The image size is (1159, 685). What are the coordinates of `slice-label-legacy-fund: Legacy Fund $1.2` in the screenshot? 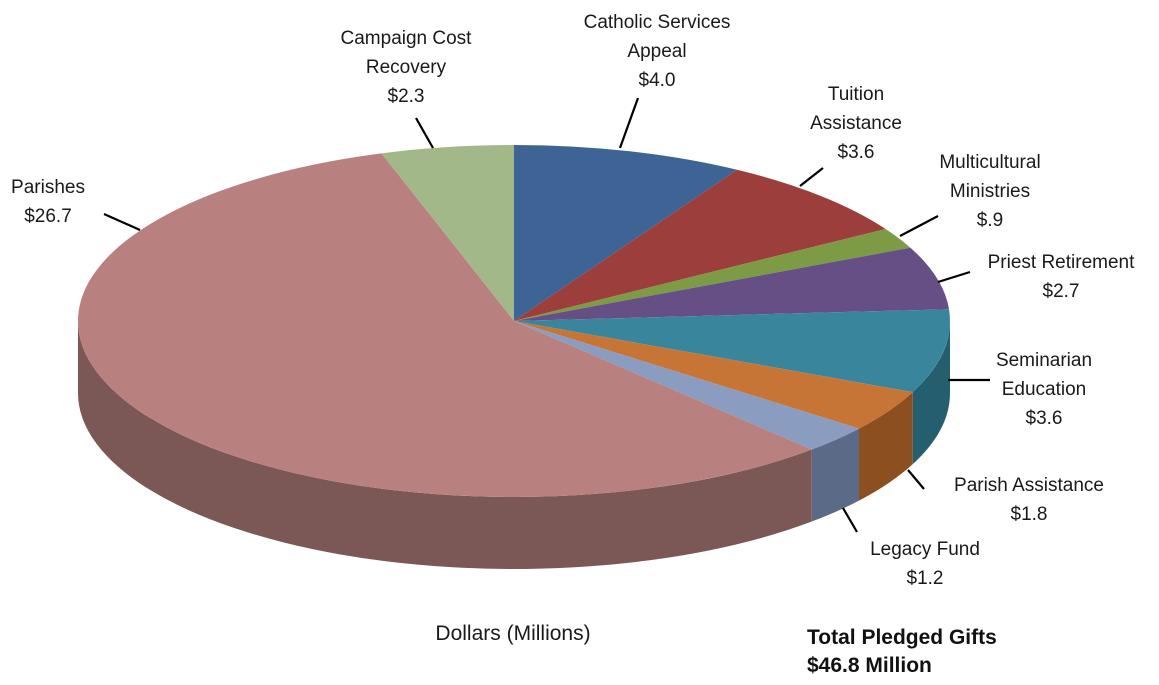 It's located at (925, 564).